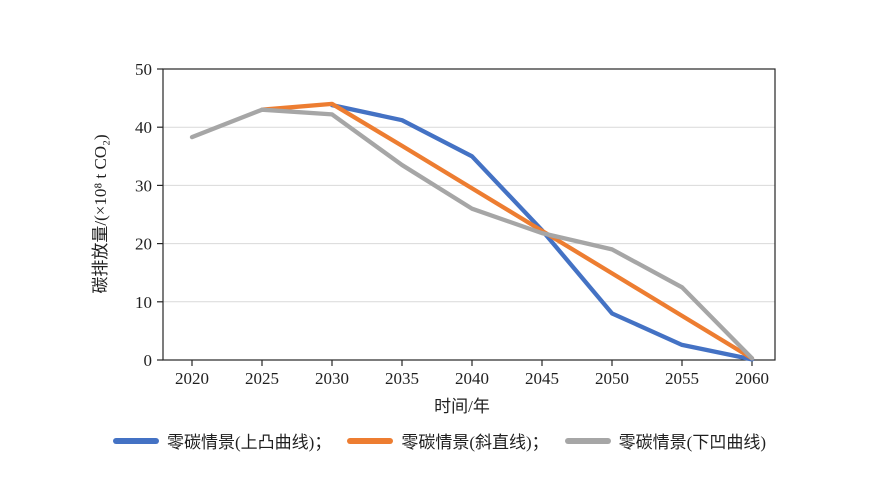 The width and height of the screenshot is (879, 501). What do you see at coordinates (143, 127) in the screenshot?
I see `y-tick-label-40: 40` at bounding box center [143, 127].